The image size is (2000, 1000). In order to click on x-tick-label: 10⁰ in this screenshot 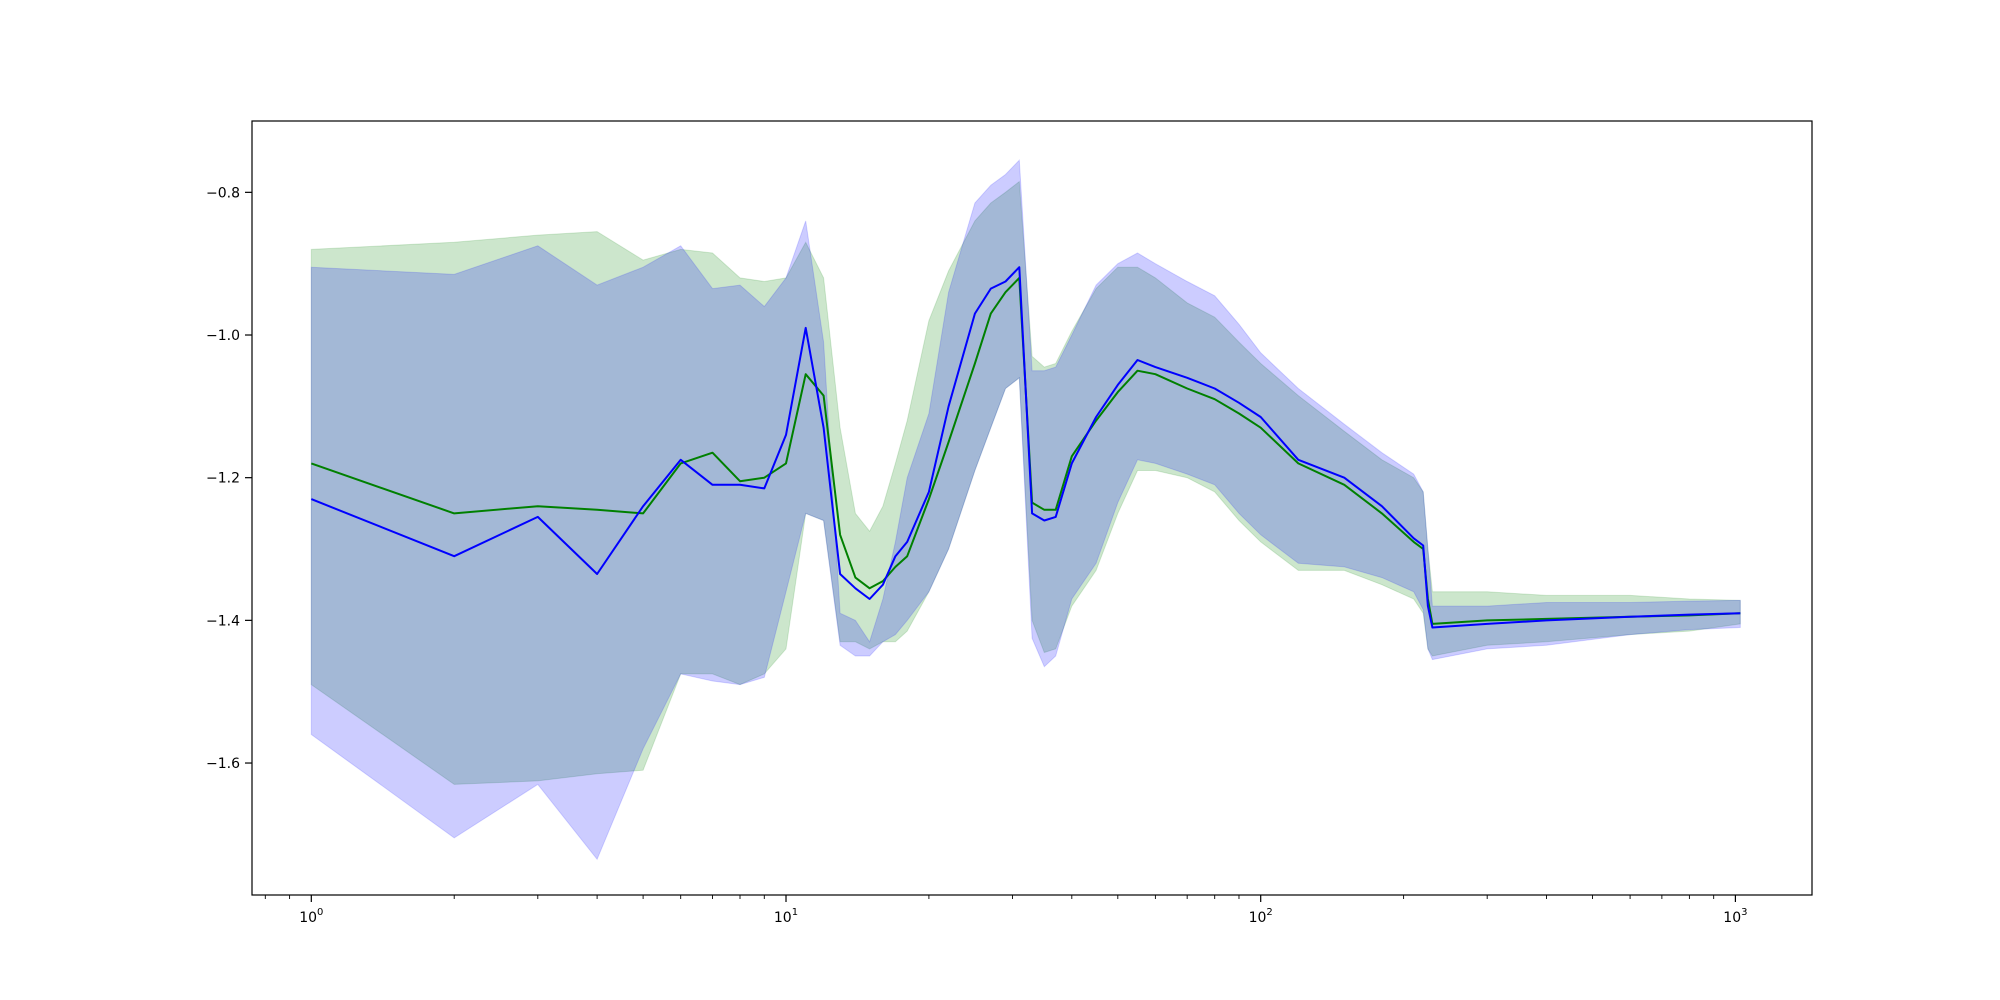, I will do `click(311, 916)`.